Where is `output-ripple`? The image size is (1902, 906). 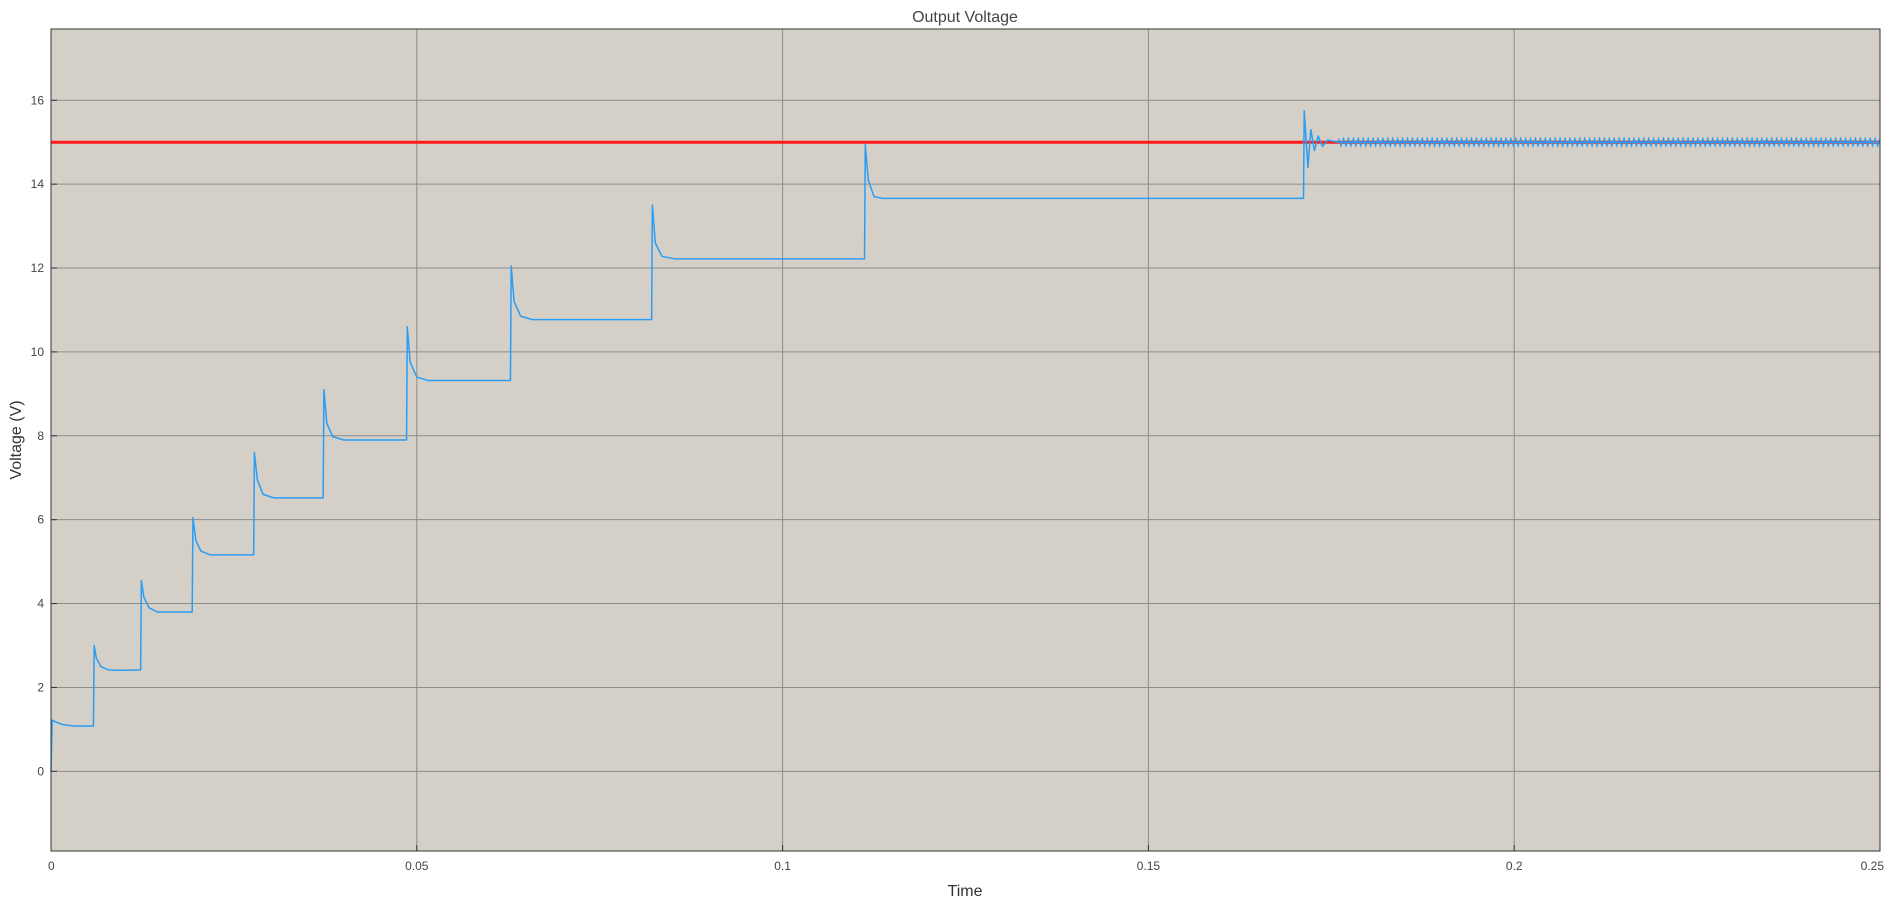 output-ripple is located at coordinates (1609, 142).